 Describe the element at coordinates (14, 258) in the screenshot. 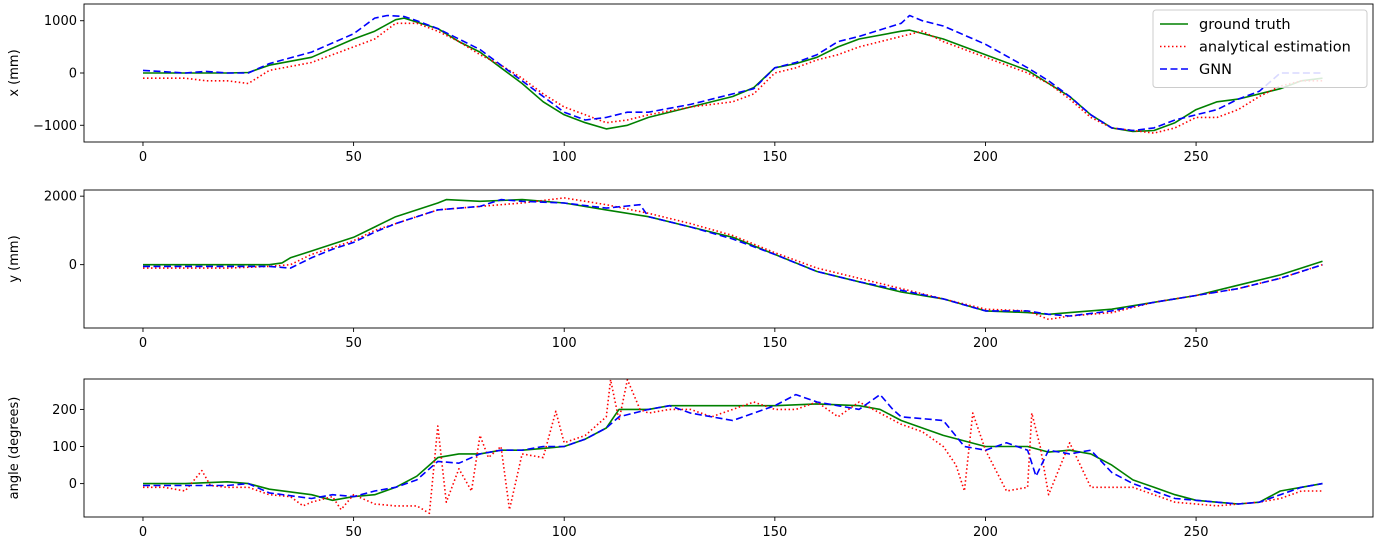

I see `y-axis-label: y (mm)` at that location.